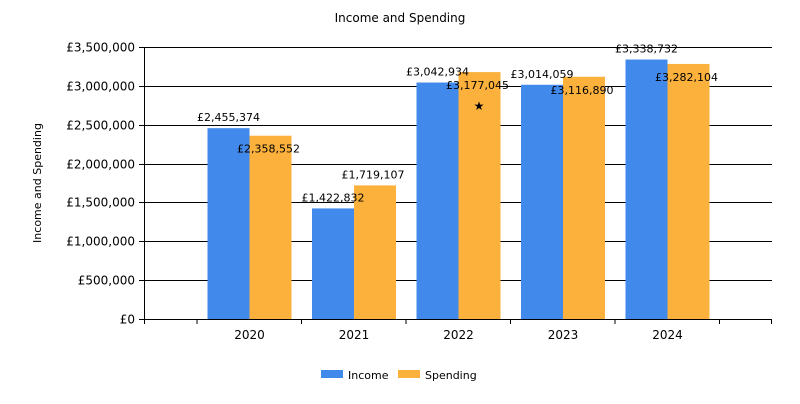 This screenshot has width=800, height=404. What do you see at coordinates (354, 335) in the screenshot?
I see `x-tick-label: 2021` at bounding box center [354, 335].